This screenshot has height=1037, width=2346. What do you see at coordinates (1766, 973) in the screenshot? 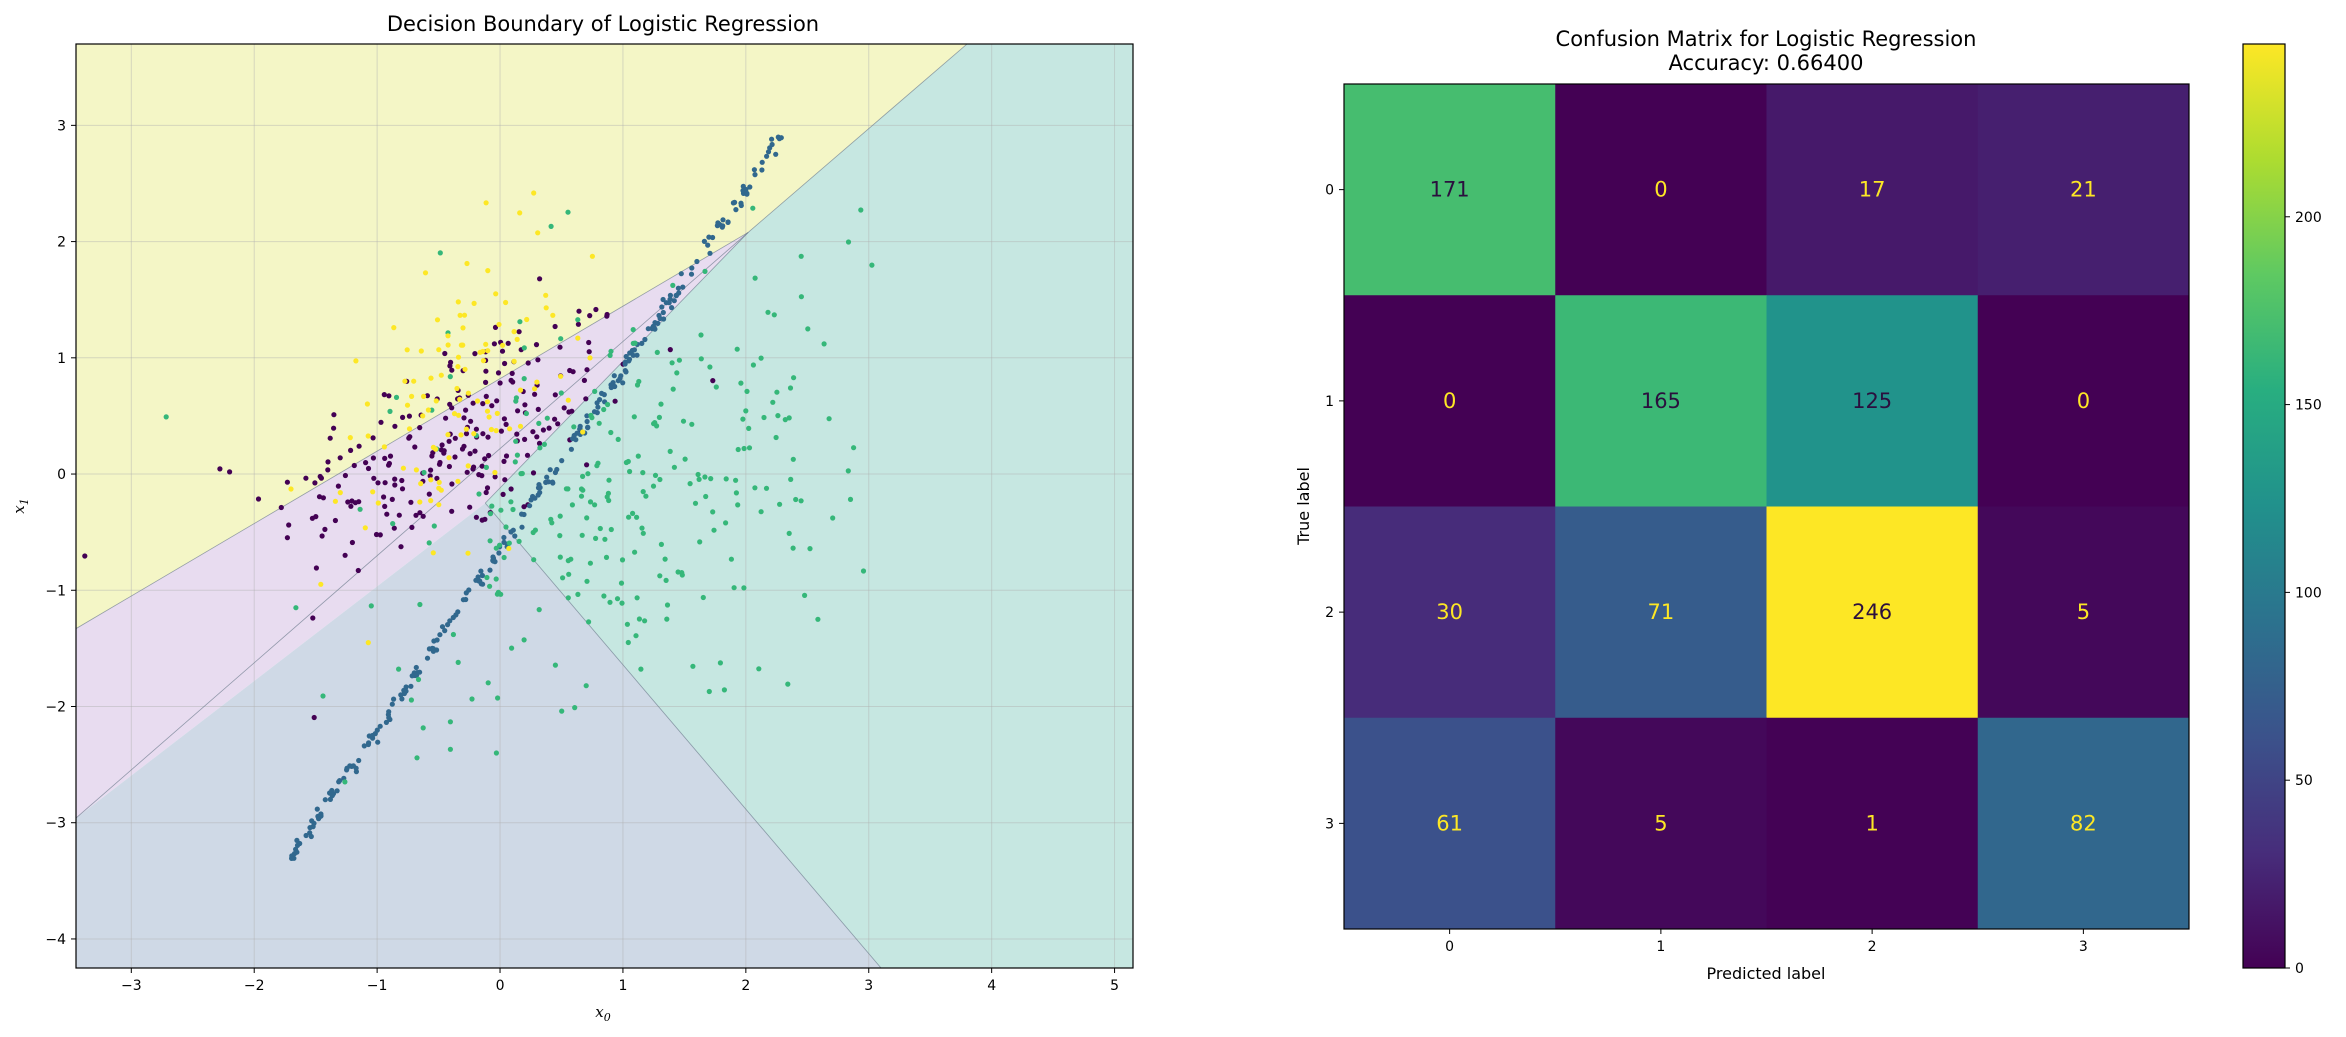
I see `predicted-label-axis-title: Predicted label` at bounding box center [1766, 973].